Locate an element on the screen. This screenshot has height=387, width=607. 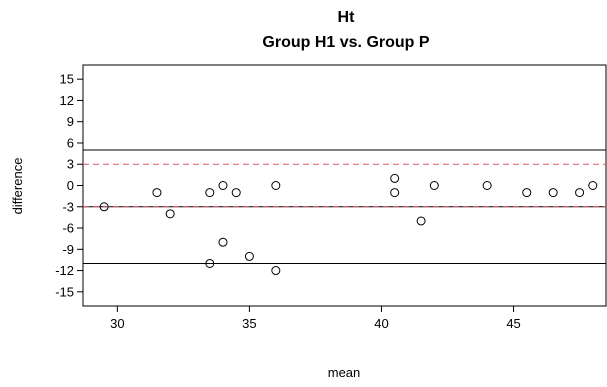
y-tick-label: 12 is located at coordinates (67, 100).